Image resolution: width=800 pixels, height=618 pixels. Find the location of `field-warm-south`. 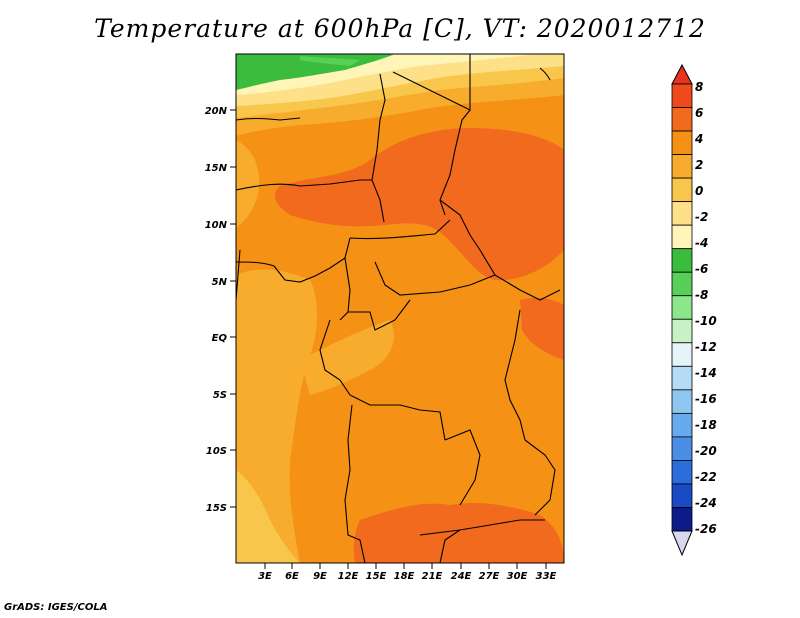

field-warm-south is located at coordinates (458, 533).